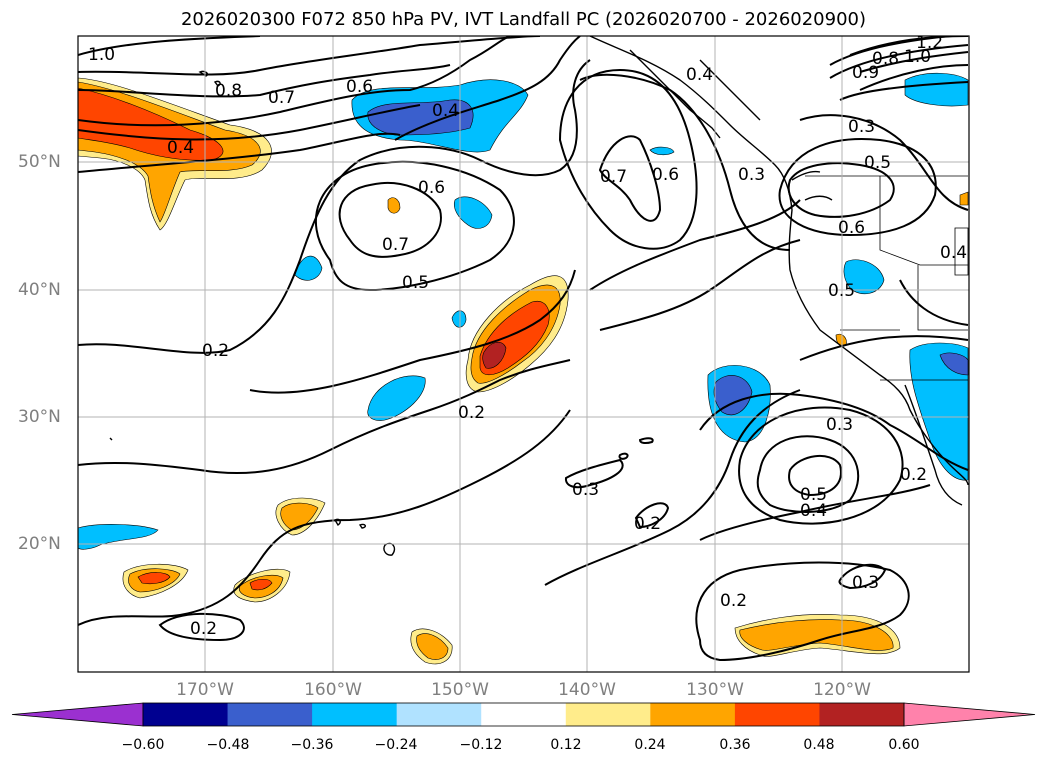 The height and width of the screenshot is (765, 1047). I want to click on colorbar-tick: 0.48, so click(819, 745).